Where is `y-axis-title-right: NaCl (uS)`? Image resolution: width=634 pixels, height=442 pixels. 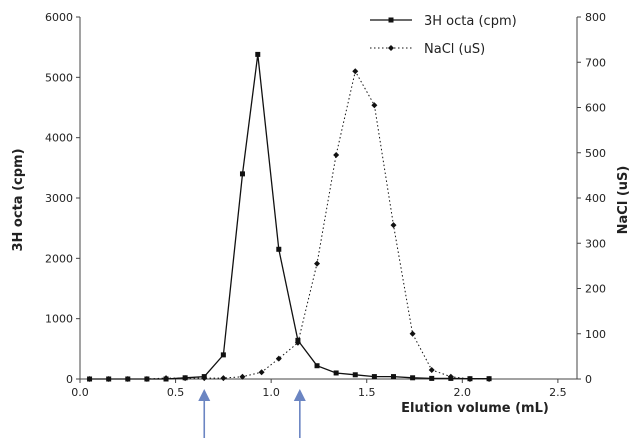
y-axis-title-right: NaCl (uS) is located at coordinates (623, 200).